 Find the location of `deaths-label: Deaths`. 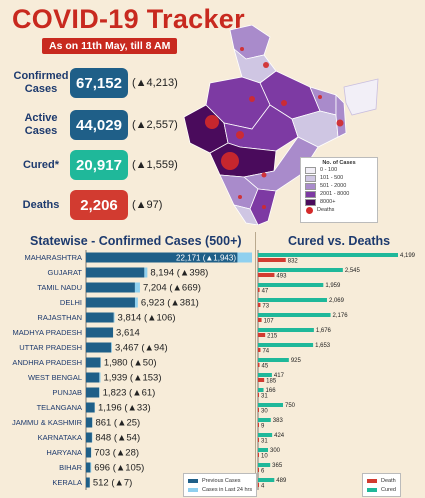

deaths-label: Deaths is located at coordinates (41, 205).